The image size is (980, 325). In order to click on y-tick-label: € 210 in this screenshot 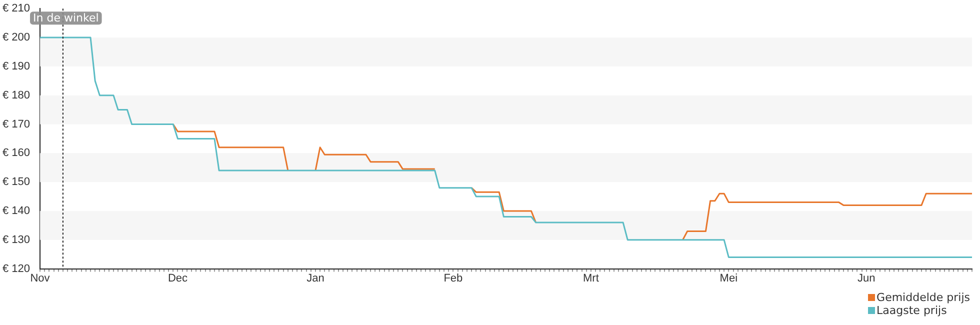, I will do `click(16, 8)`.